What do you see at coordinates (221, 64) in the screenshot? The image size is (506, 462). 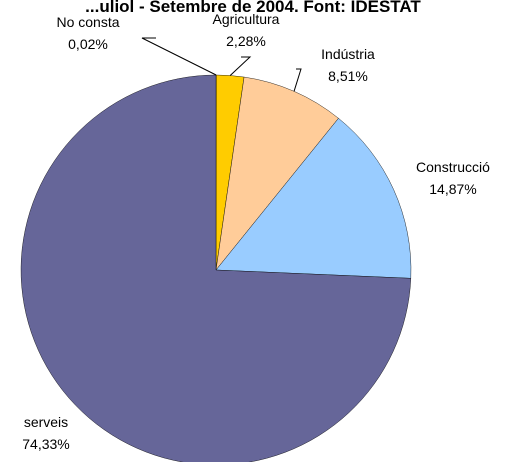 I see `leader-lines` at bounding box center [221, 64].